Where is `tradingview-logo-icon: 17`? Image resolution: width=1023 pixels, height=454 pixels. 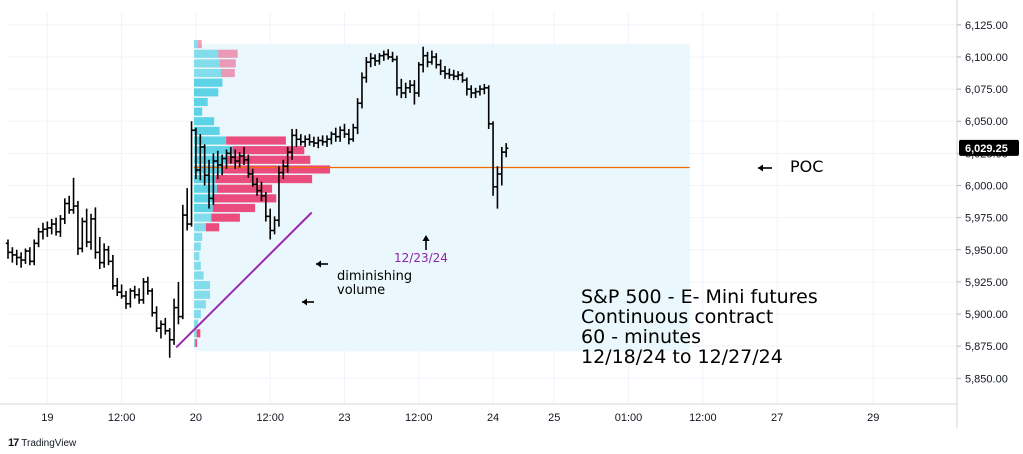 tradingview-logo-icon: 17 is located at coordinates (13, 443).